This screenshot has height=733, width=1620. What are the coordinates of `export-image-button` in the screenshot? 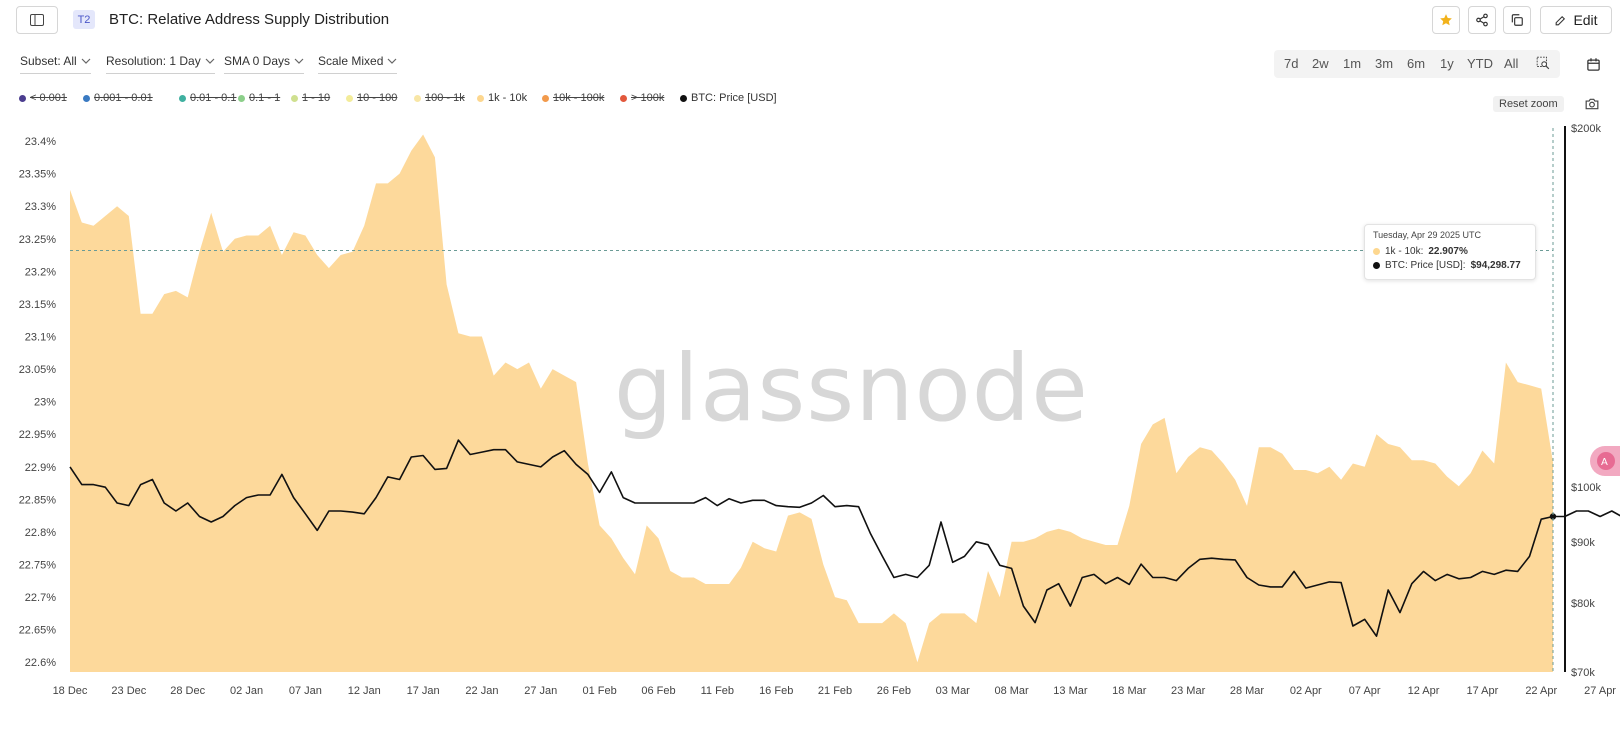 It's located at (1592, 106).